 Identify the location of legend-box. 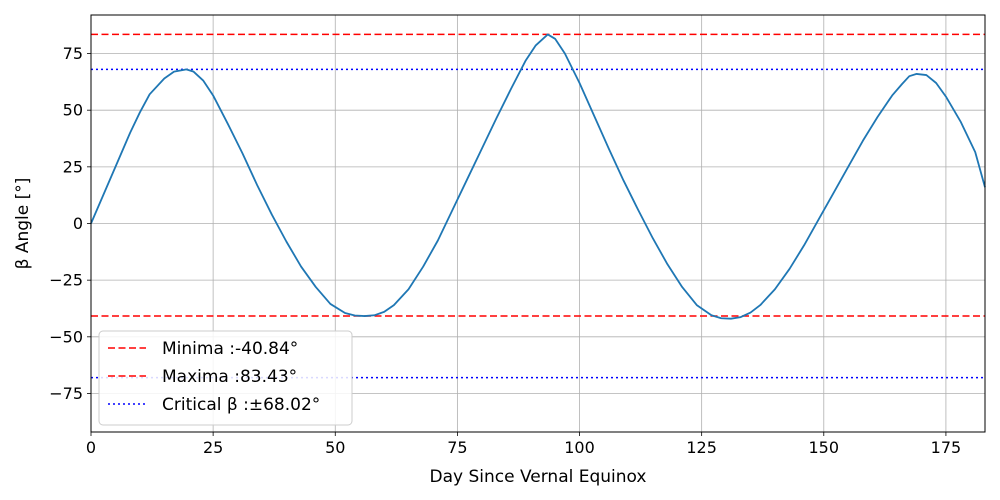
(225, 378).